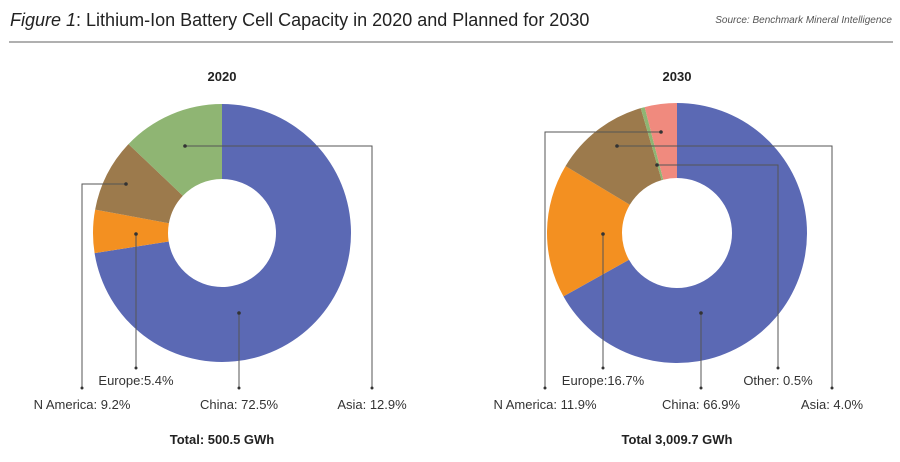 This screenshot has width=900, height=462. What do you see at coordinates (832, 404) in the screenshot?
I see `slice-label-asia: Asia: 4.0%` at bounding box center [832, 404].